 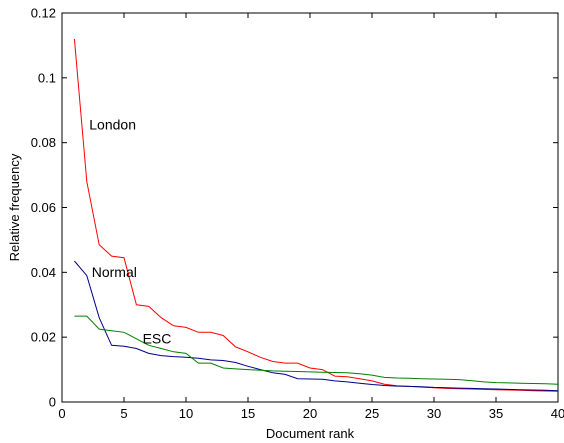 I want to click on y-tick-label: 0.02, so click(x=43, y=337).